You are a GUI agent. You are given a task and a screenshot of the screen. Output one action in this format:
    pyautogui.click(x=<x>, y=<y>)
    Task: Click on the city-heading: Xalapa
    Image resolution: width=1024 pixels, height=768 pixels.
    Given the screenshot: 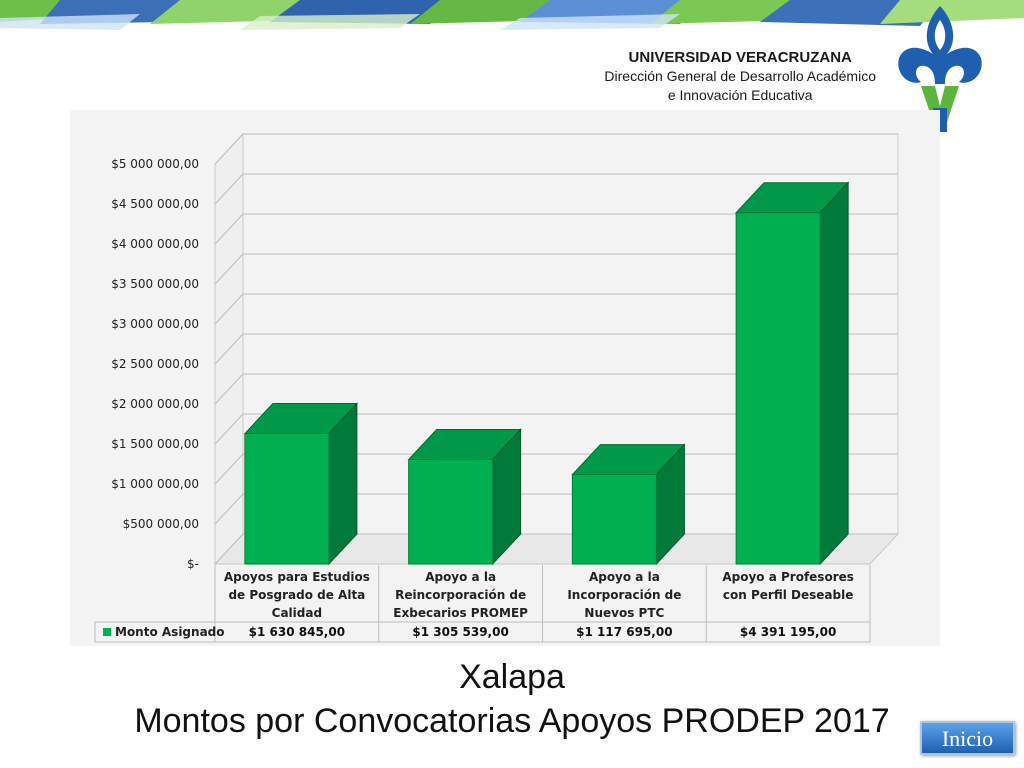 What is the action you would take?
    pyautogui.click(x=512, y=677)
    